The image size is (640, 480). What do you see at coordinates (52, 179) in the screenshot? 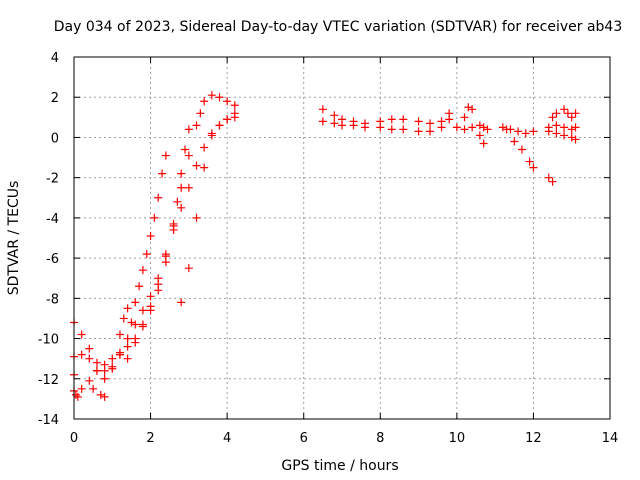
I see `y-tick-label: -2` at bounding box center [52, 179].